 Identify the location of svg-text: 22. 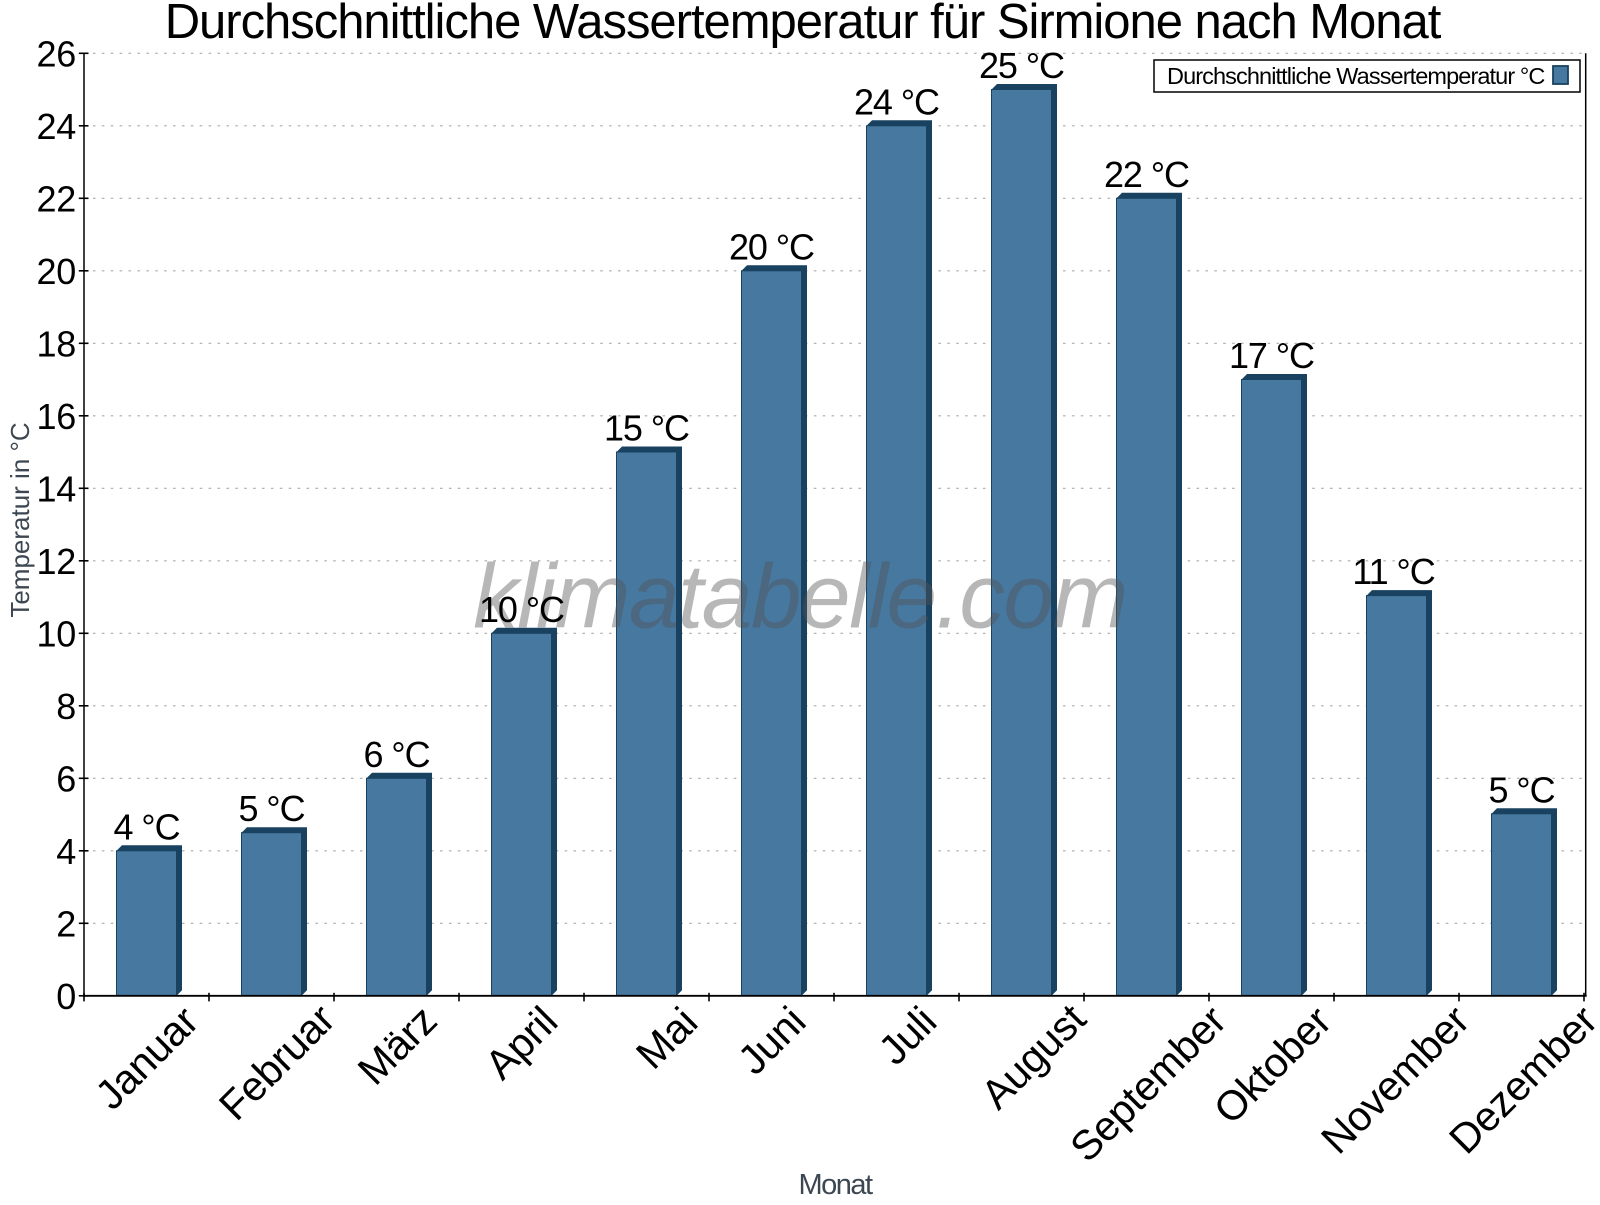
(56, 199).